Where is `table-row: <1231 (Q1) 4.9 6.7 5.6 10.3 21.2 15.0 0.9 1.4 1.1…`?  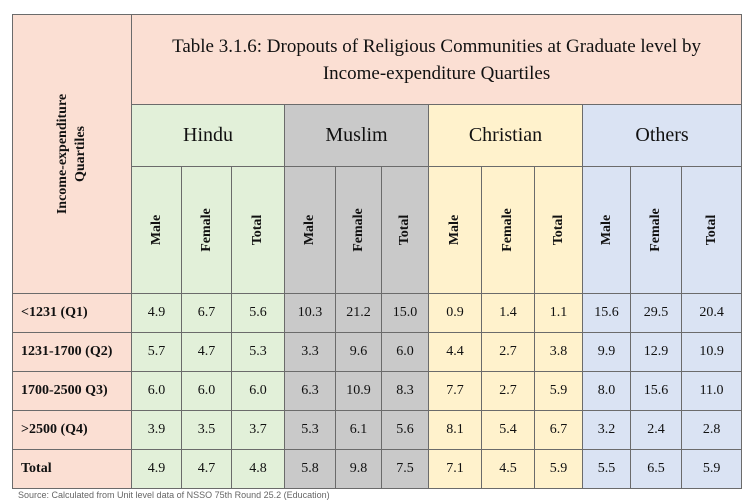
table-row: <1231 (Q1) 4.9 6.7 5.6 10.3 21.2 15.0 0.9 1.4 1.1… is located at coordinates (377, 313).